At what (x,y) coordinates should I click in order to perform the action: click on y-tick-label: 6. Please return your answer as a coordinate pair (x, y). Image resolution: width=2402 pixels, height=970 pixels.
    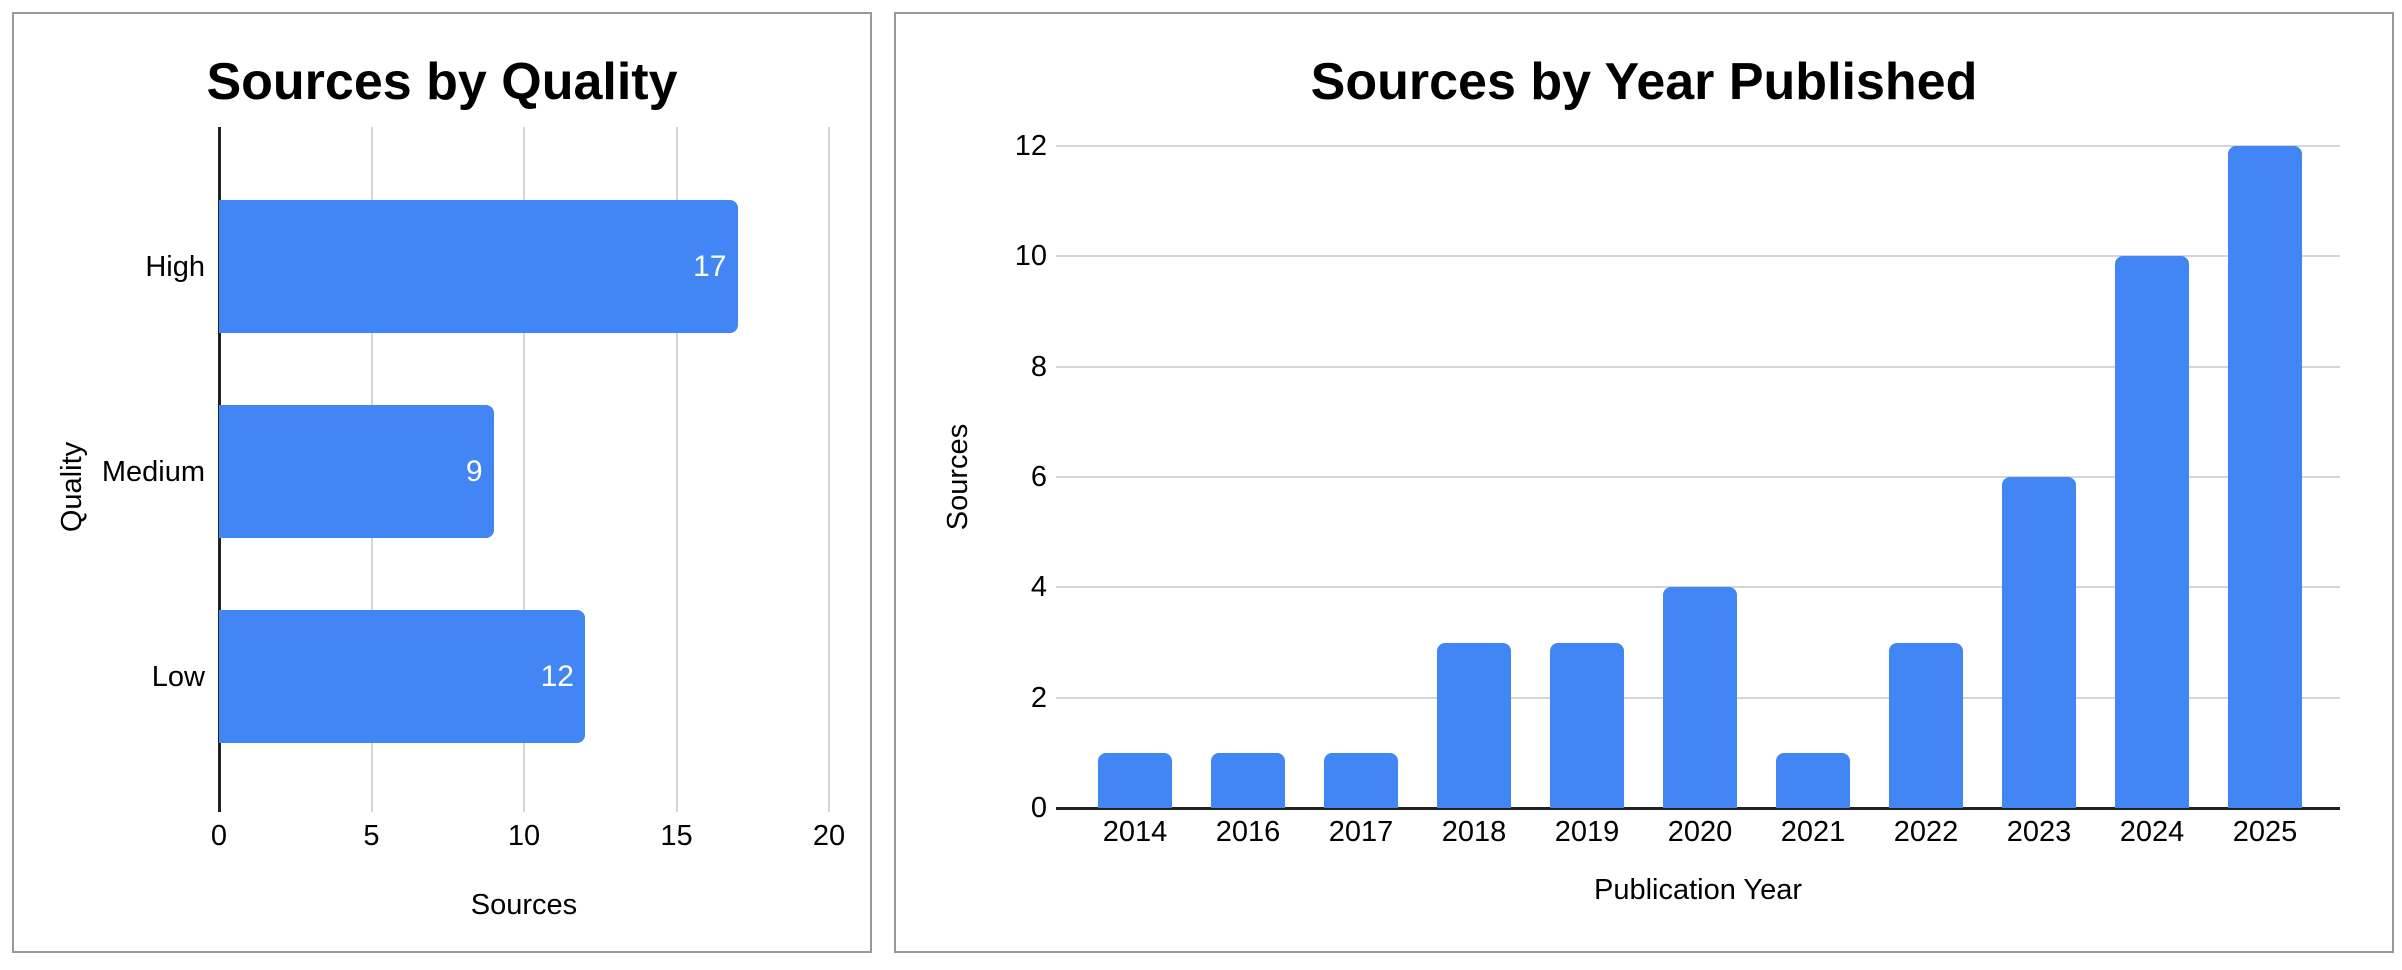
    Looking at the image, I should click on (1038, 477).